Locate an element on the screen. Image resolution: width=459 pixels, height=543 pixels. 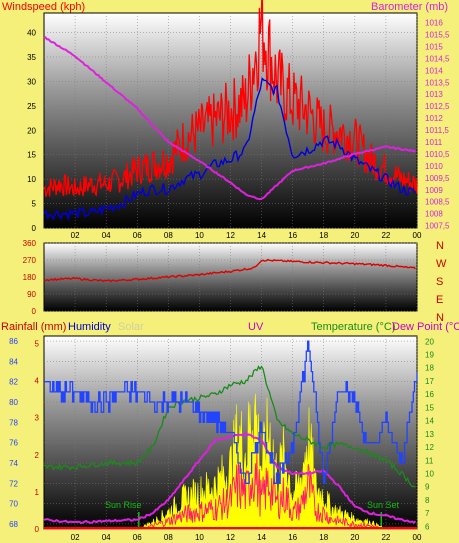
barometer-tick-label: 1014,5 is located at coordinates (437, 58).